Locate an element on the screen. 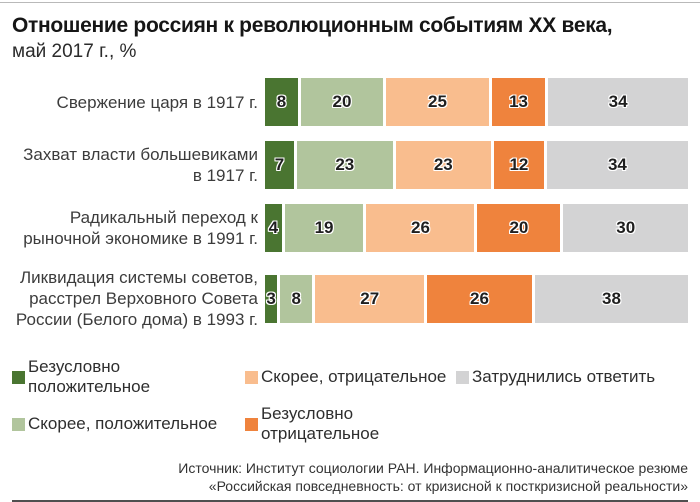 This screenshot has height=502, width=700. segment-value: 7 is located at coordinates (279, 164).